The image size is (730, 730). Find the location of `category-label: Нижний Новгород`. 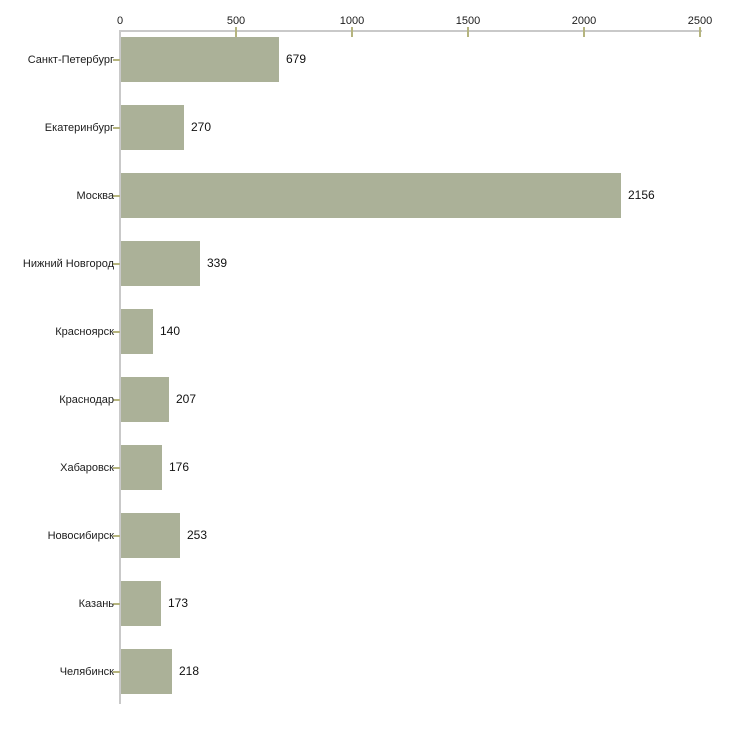

category-label: Нижний Новгород is located at coordinates (68, 263).